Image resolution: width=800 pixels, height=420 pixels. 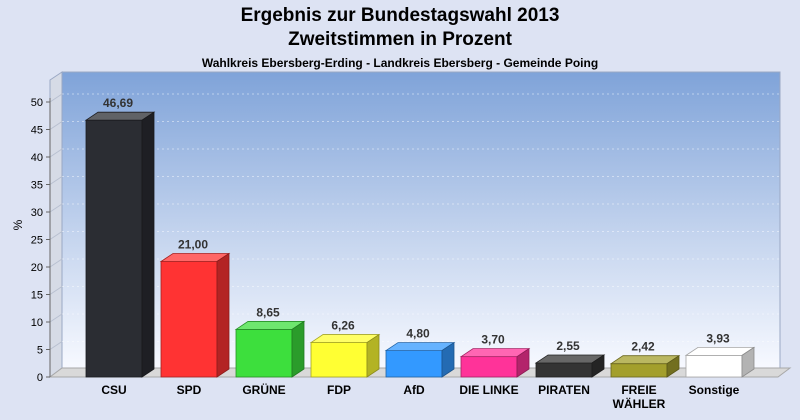 What do you see at coordinates (37, 103) in the screenshot?
I see `y-tick-label: 50` at bounding box center [37, 103].